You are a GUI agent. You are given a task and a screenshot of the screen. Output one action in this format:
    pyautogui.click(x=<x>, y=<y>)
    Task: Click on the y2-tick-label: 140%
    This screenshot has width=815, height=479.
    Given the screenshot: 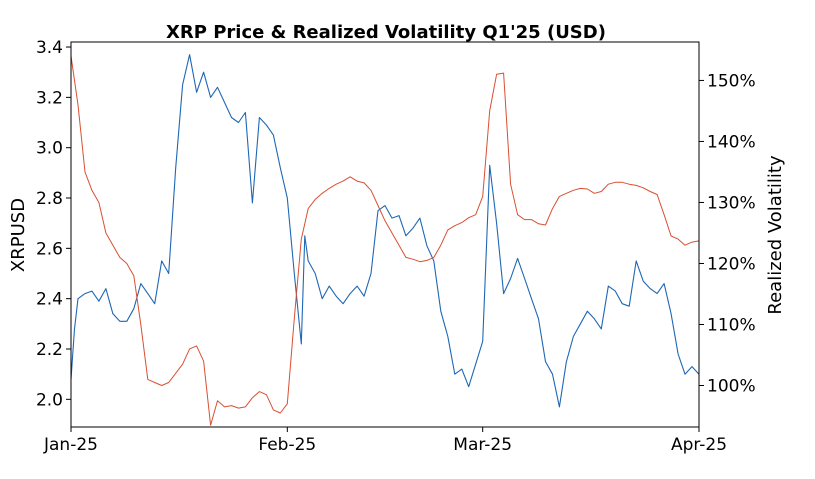 What is the action you would take?
    pyautogui.click(x=731, y=142)
    